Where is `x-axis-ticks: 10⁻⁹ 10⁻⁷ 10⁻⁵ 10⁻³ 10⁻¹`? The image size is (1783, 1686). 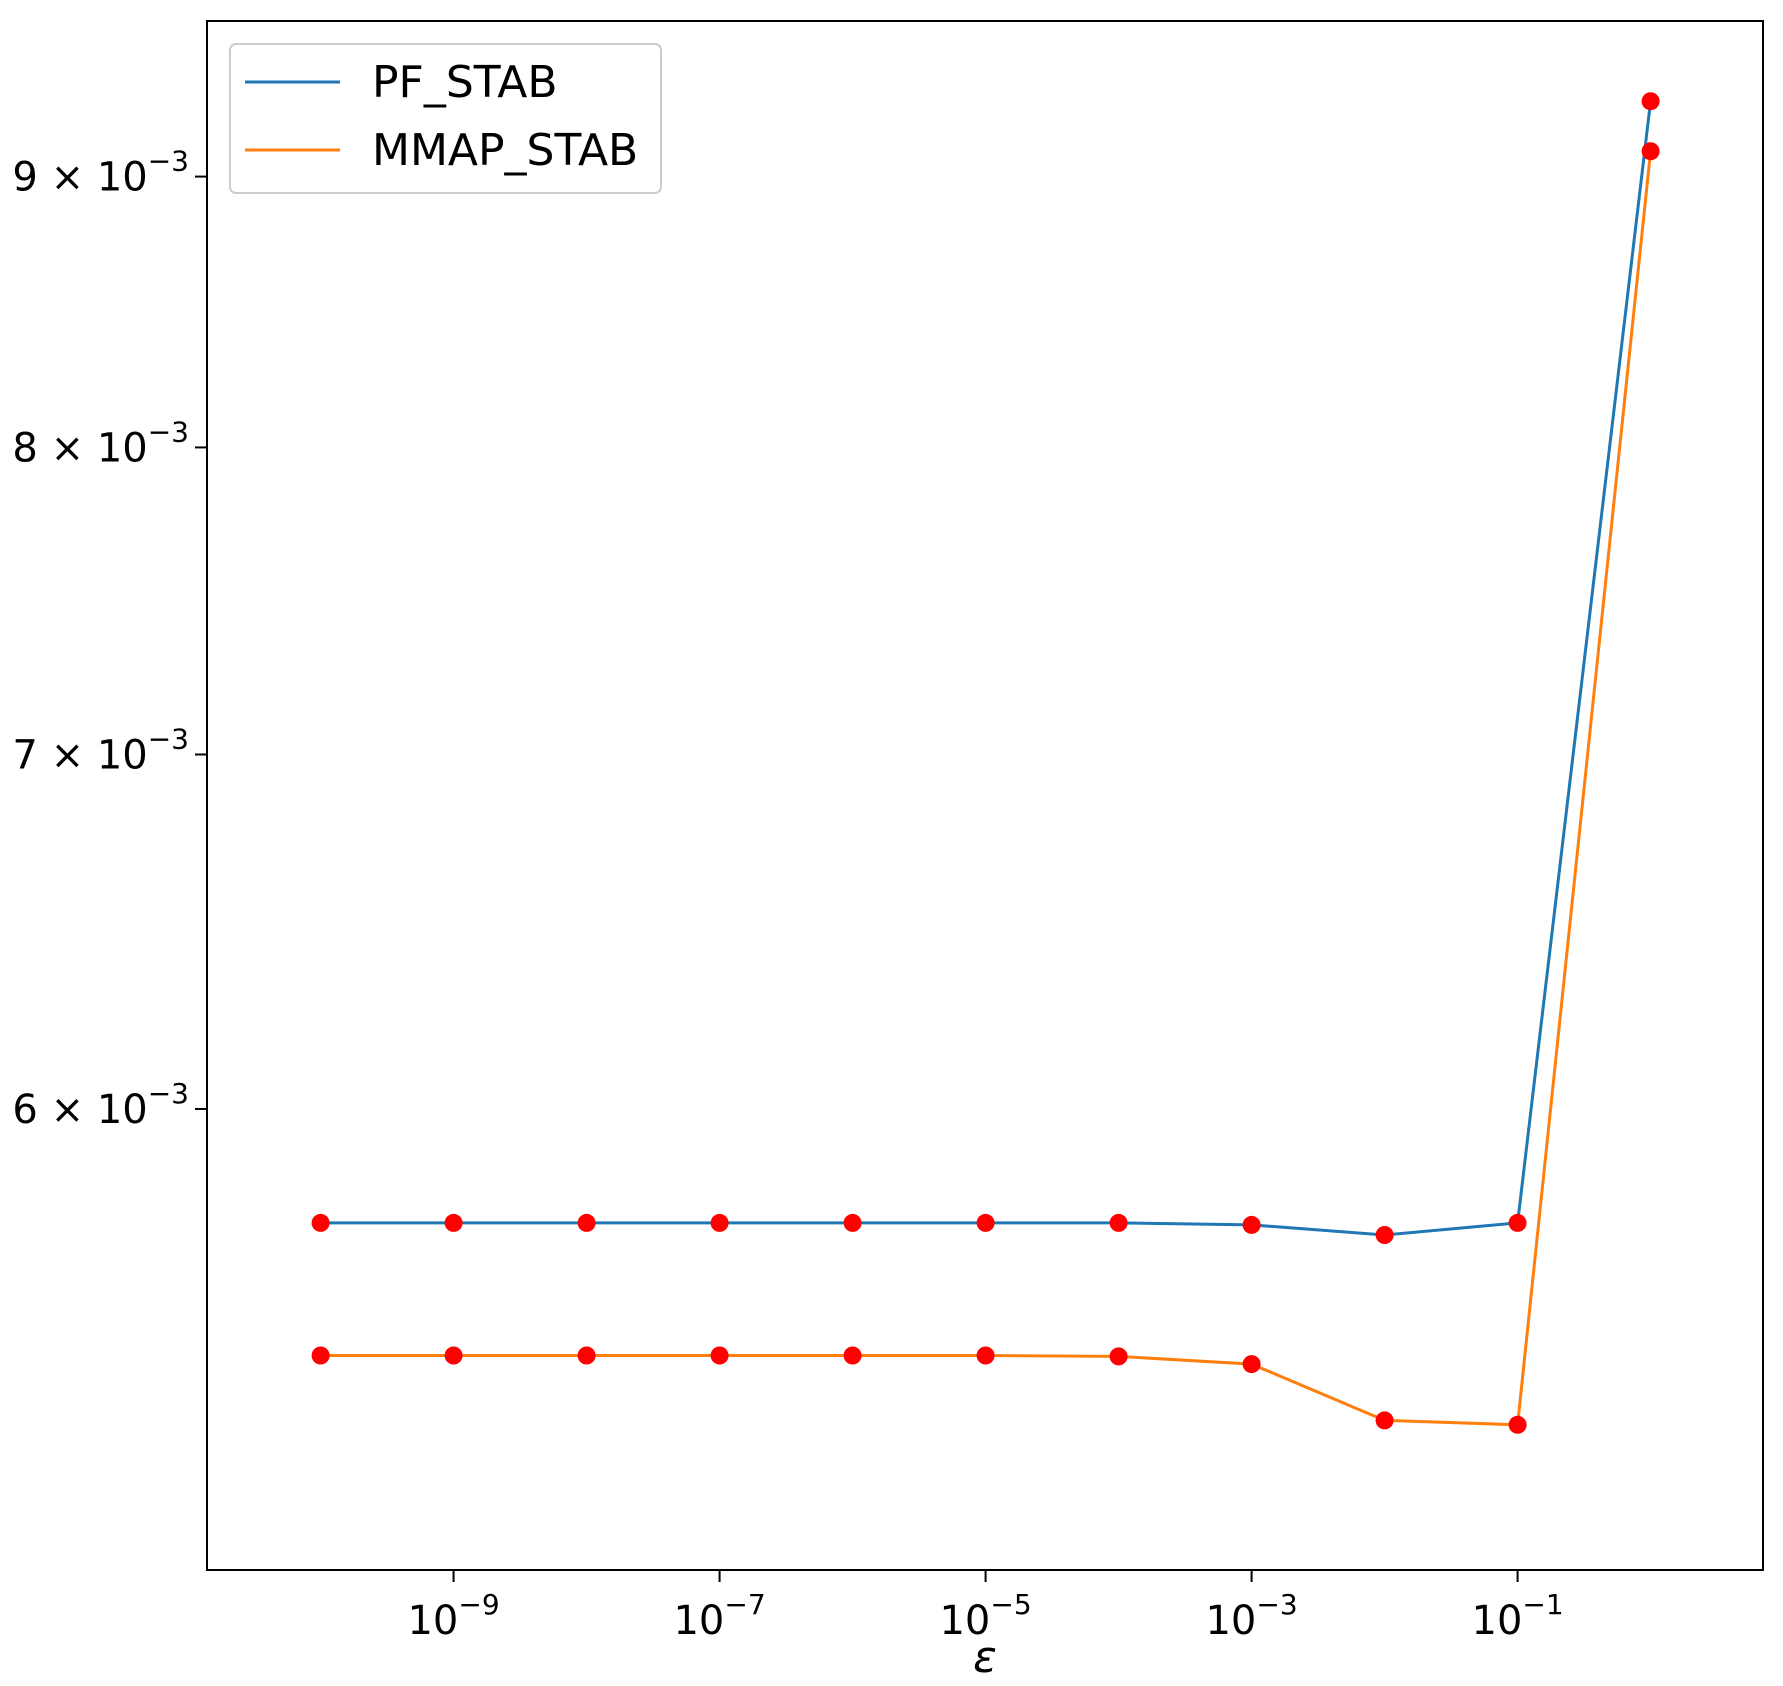
x-axis-ticks: 10⁻⁹ 10⁻⁷ 10⁻⁵ 10⁻³ 10⁻¹ is located at coordinates (985, 1607).